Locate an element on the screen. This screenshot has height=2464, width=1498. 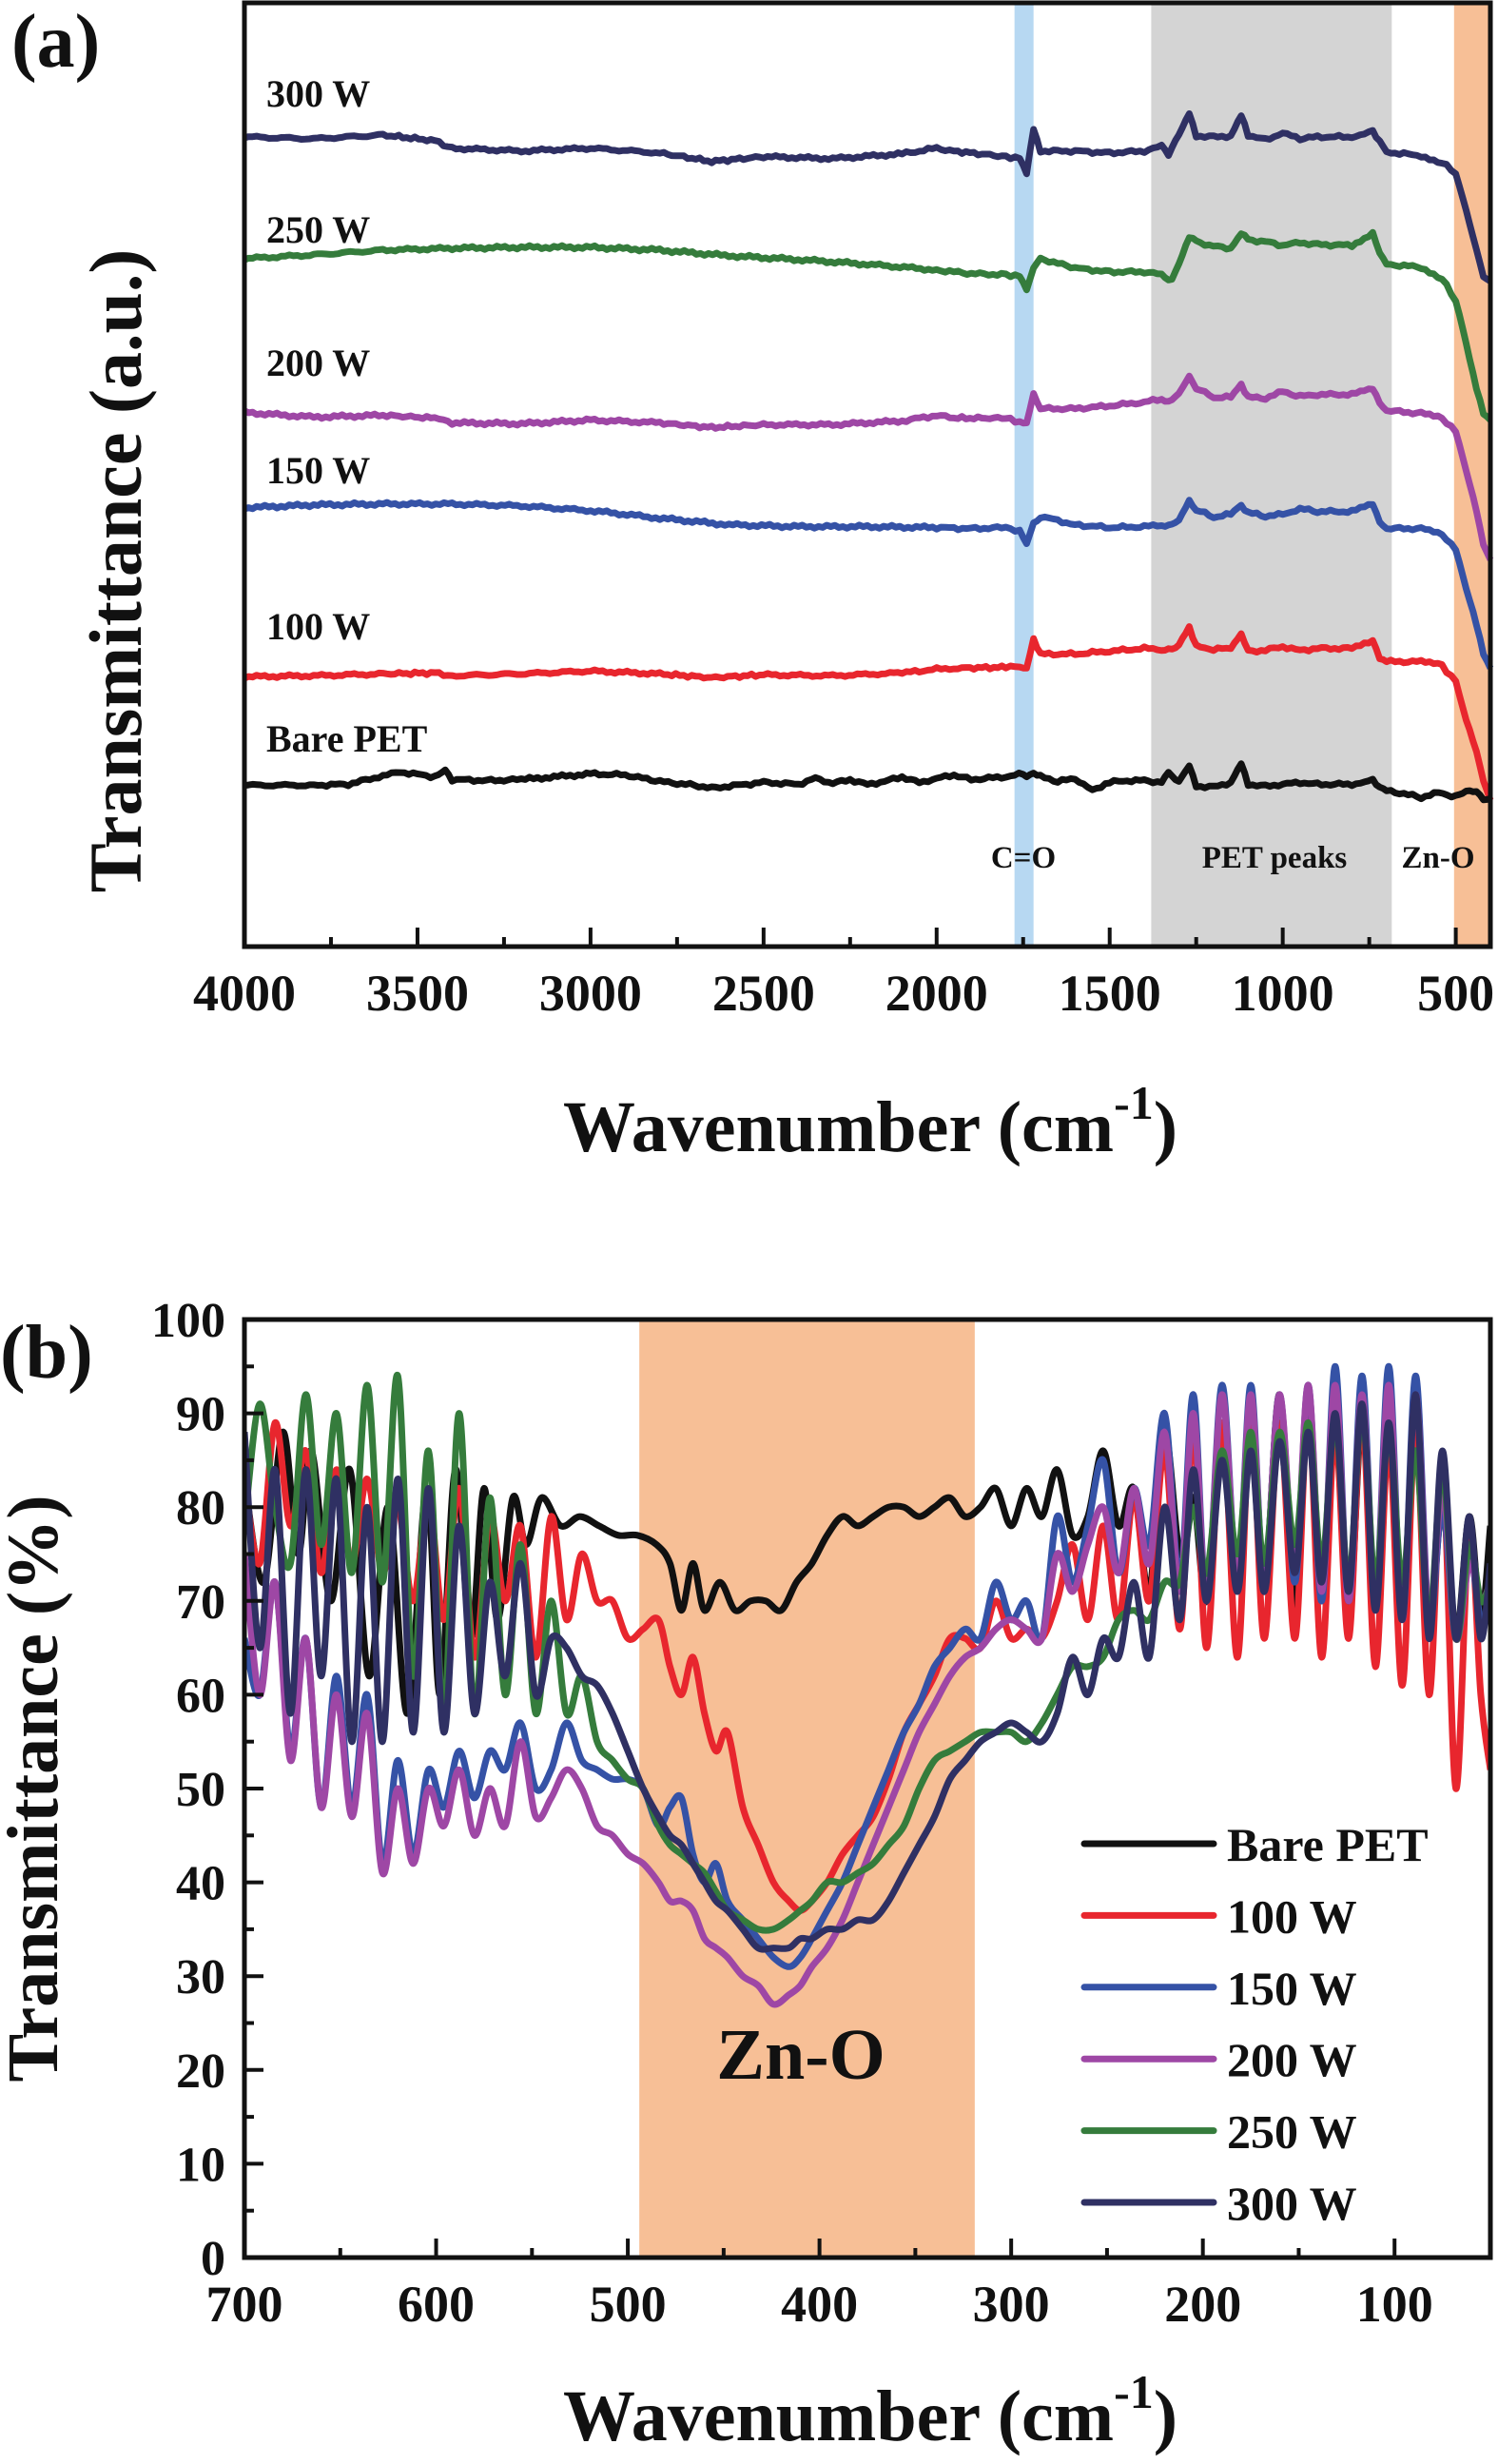
panel-a-y-axis-title: Transmittance (a.u.) is located at coordinates (115, 571).